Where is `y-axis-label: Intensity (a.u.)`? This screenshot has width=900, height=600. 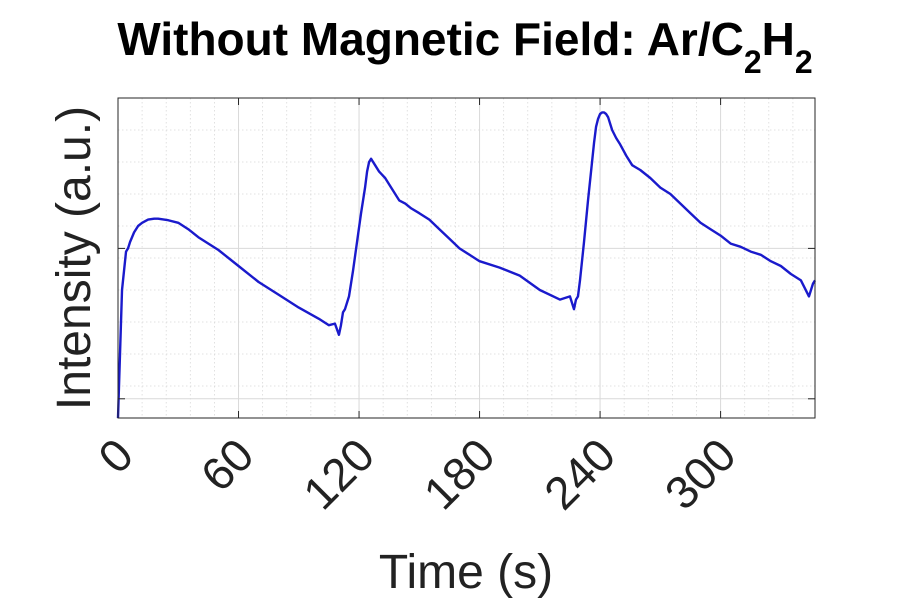
y-axis-label: Intensity (a.u.) is located at coordinates (74, 258).